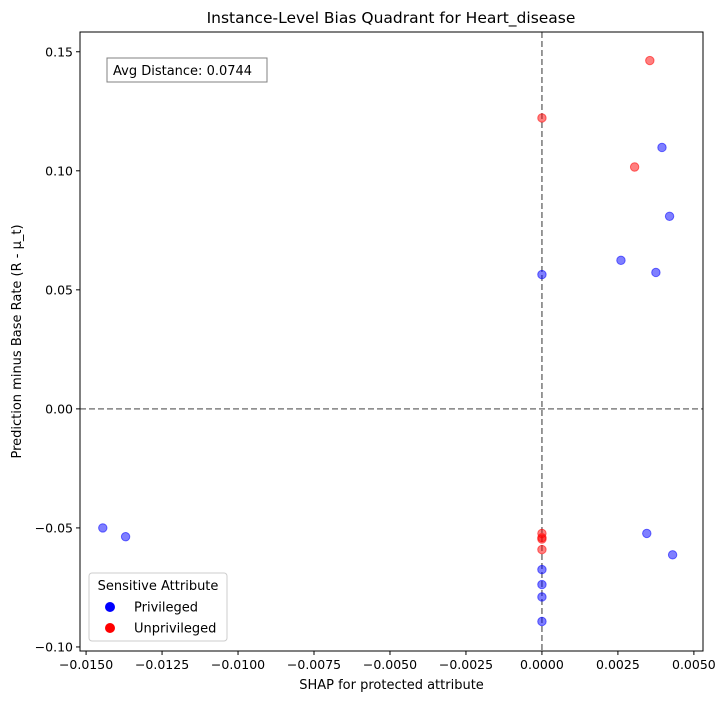 The image size is (727, 701). What do you see at coordinates (54, 646) in the screenshot?
I see `y-tick-label: −0.10` at bounding box center [54, 646].